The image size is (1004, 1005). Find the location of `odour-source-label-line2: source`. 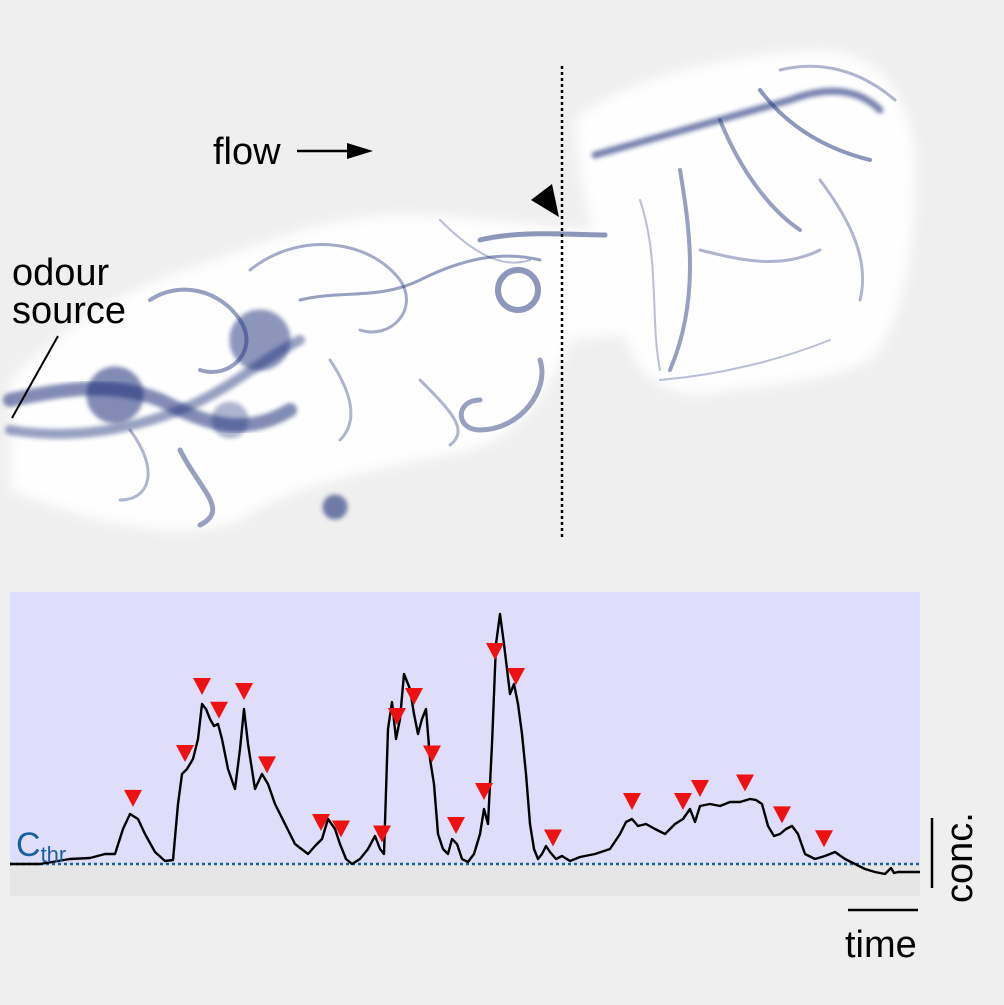

odour-source-label-line2: source is located at coordinates (69, 311).